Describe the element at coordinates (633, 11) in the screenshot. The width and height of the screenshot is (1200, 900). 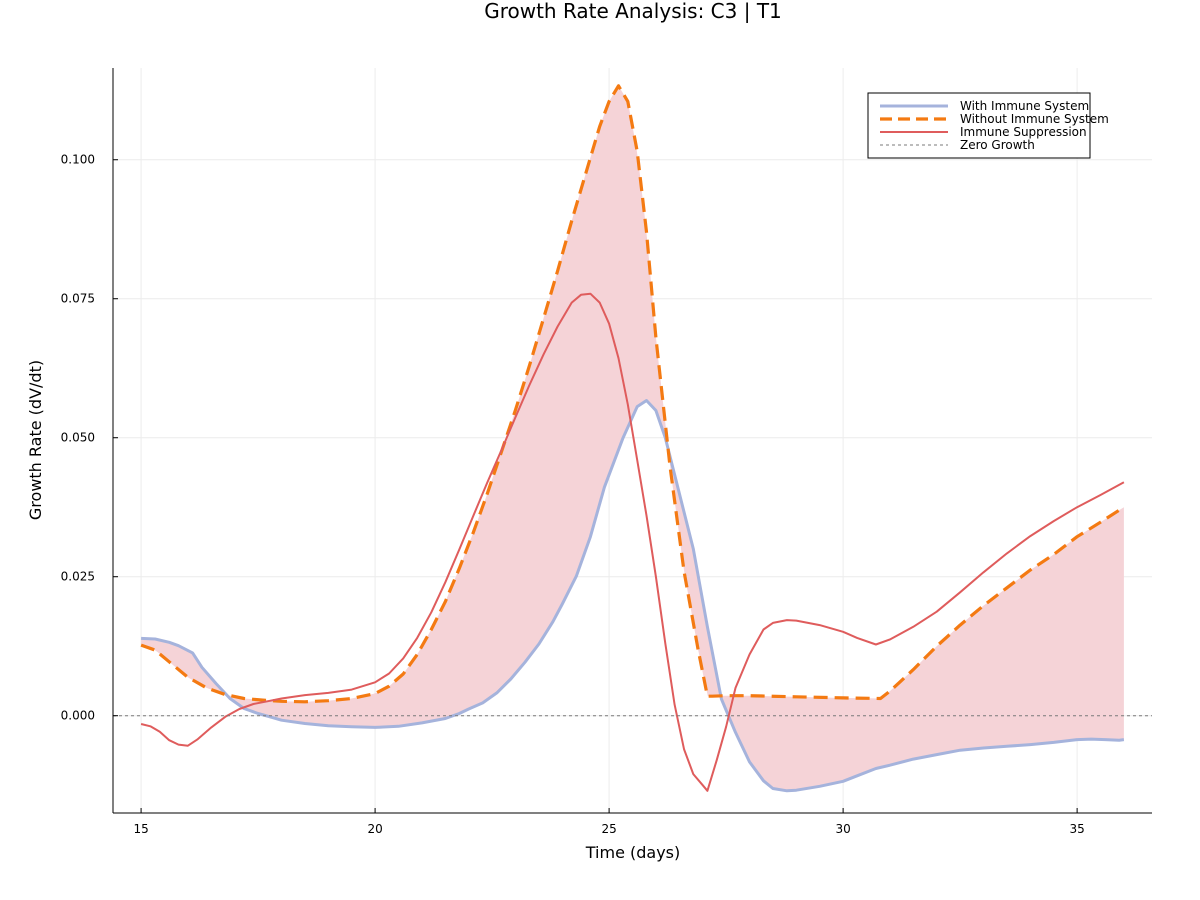
I see `chart-title: Growth Rate Analysis: C3 | T1` at that location.